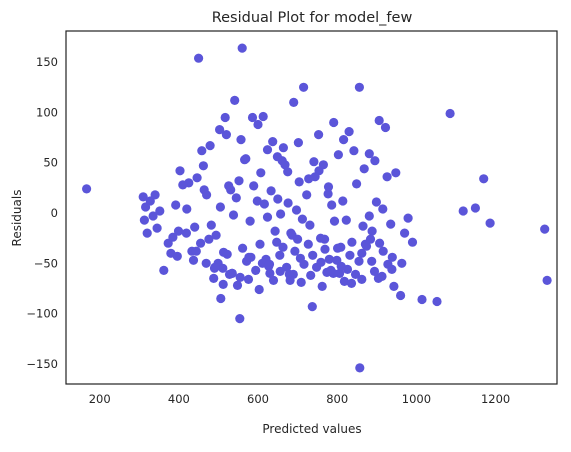 The image size is (571, 452). What do you see at coordinates (179, 399) in the screenshot?
I see `x-tick-label: 400` at bounding box center [179, 399].